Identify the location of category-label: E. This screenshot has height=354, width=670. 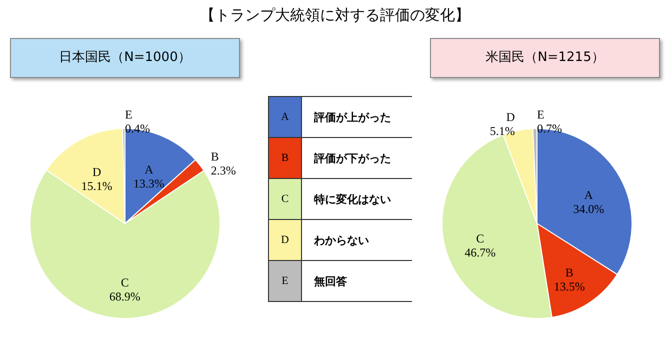
(285, 281).